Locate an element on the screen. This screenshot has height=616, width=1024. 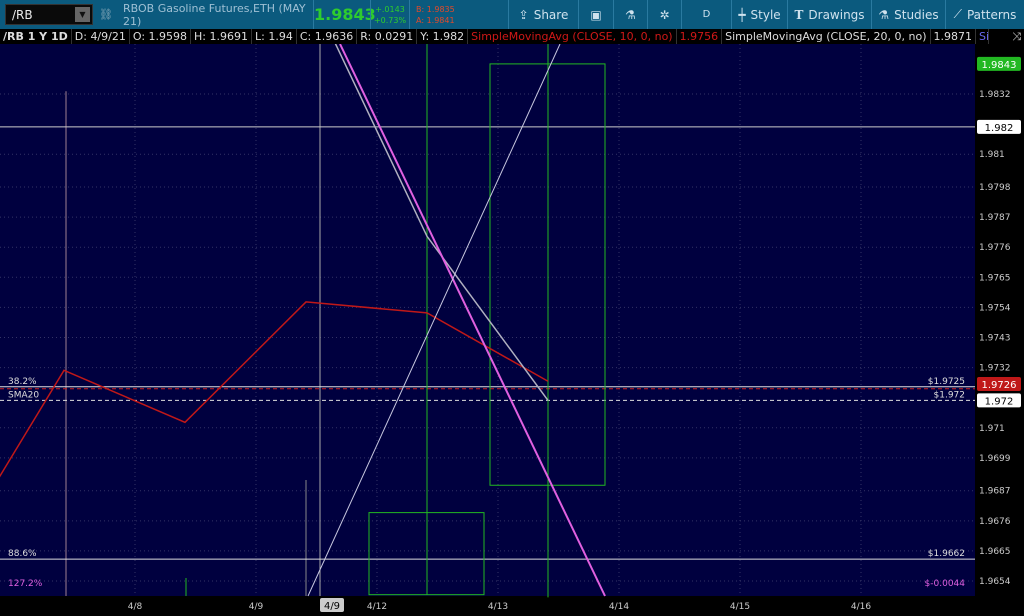
patterns-icon: ⟋ is located at coordinates (957, 14).